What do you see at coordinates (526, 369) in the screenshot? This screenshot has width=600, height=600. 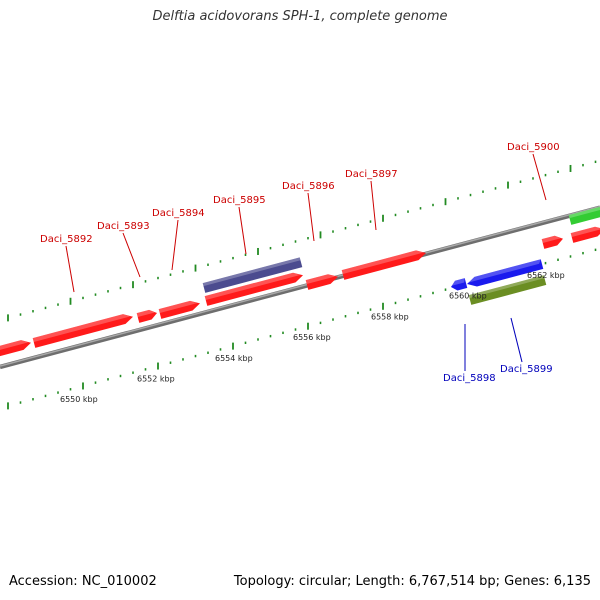 I see `gene-label-daci_5899: Daci_5899` at bounding box center [526, 369].